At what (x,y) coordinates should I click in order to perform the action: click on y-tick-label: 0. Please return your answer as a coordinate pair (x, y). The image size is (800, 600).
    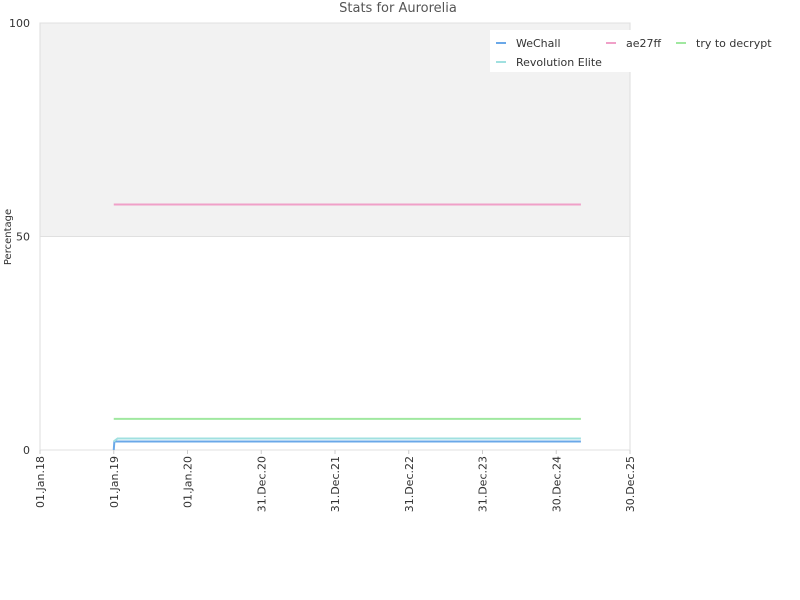
    Looking at the image, I should click on (26, 450).